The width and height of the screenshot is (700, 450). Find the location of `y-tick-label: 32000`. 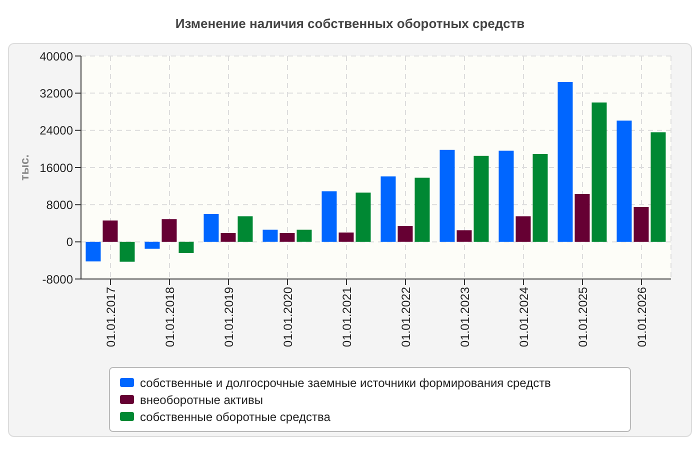

y-tick-label: 32000 is located at coordinates (57, 93).